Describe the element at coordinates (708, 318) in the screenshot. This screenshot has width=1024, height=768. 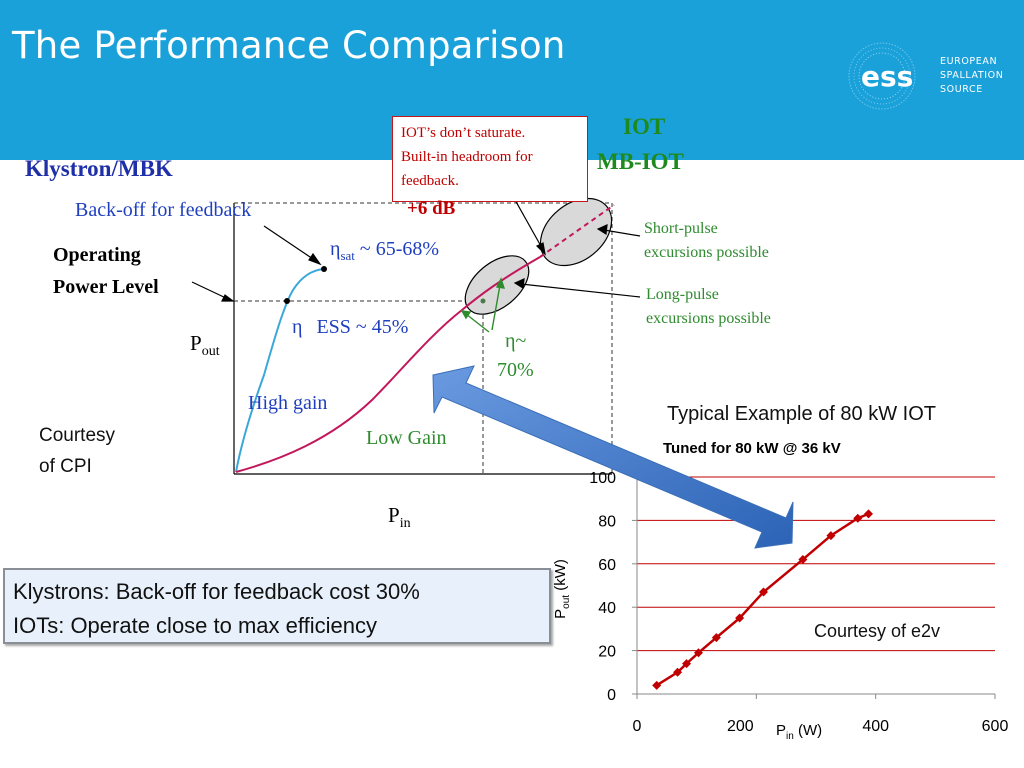
I see `long-pulse-label-2: excursions possible` at that location.